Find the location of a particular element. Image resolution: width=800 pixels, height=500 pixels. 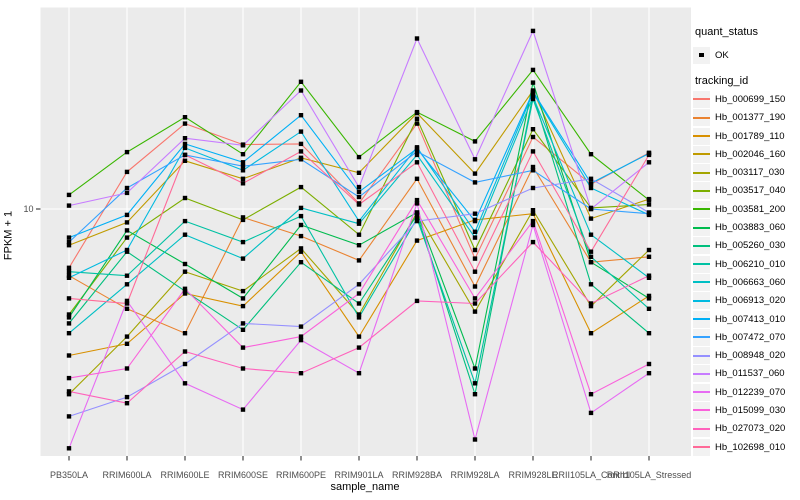

legend-series-label: Hb_015099_030 is located at coordinates (750, 410).